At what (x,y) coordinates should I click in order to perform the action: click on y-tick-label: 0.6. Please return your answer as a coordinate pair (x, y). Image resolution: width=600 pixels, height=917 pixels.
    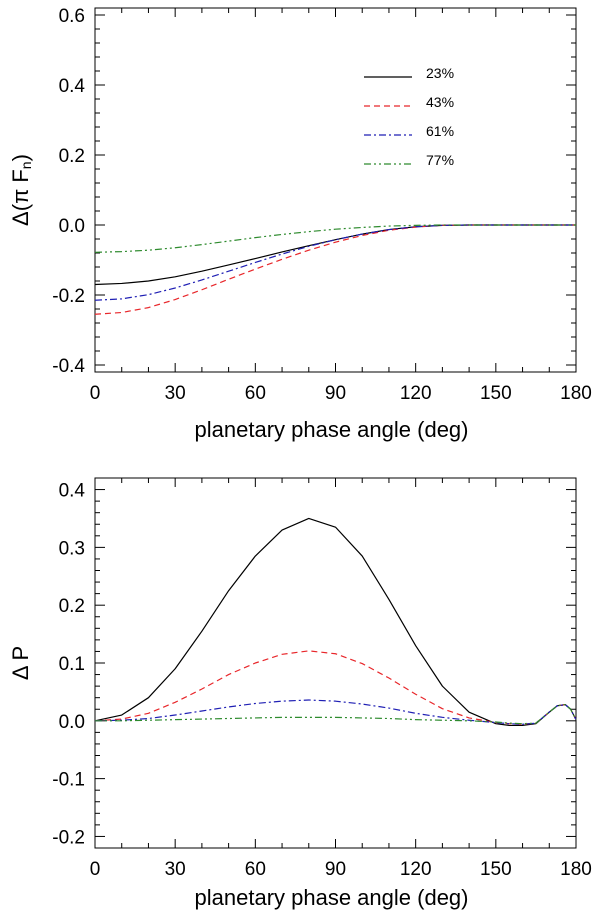
    Looking at the image, I should click on (72, 16).